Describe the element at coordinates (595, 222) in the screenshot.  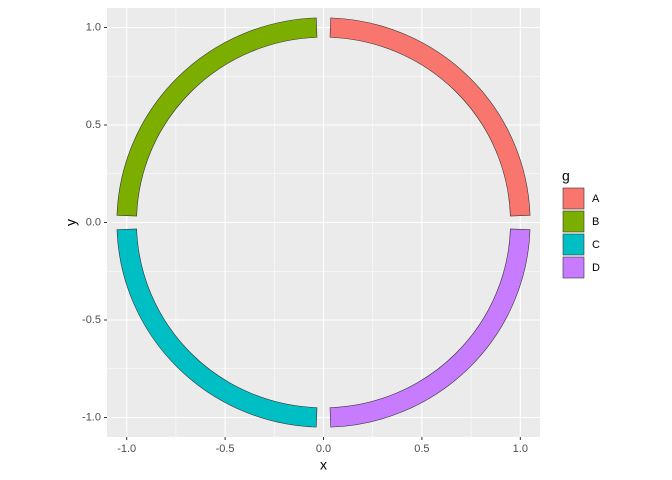
I see `legend-label: B` at that location.